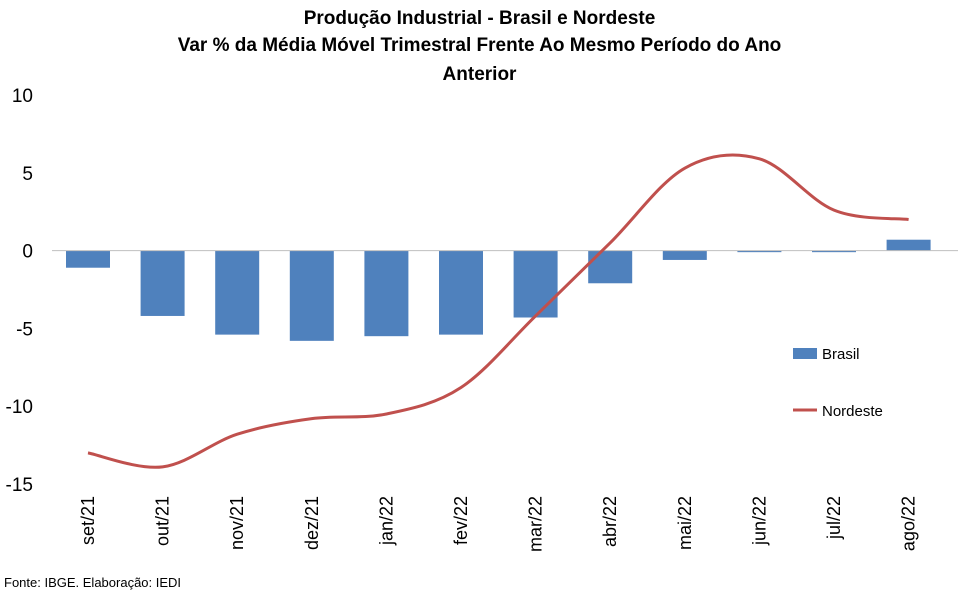 The image size is (959, 594). I want to click on x-tick-label: mar/22, so click(536, 524).